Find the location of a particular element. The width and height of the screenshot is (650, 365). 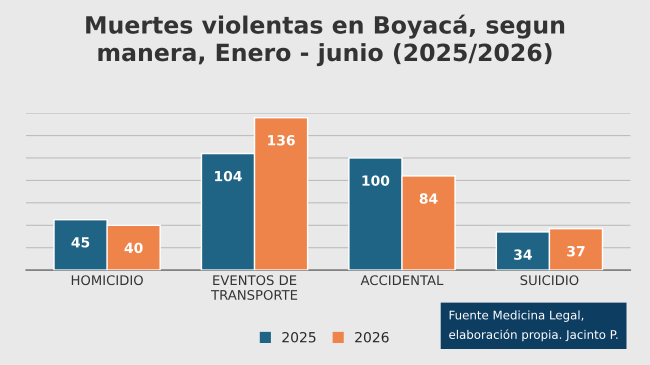

x-tick-label: EVENTOS DE TRANSPORTE is located at coordinates (254, 287).